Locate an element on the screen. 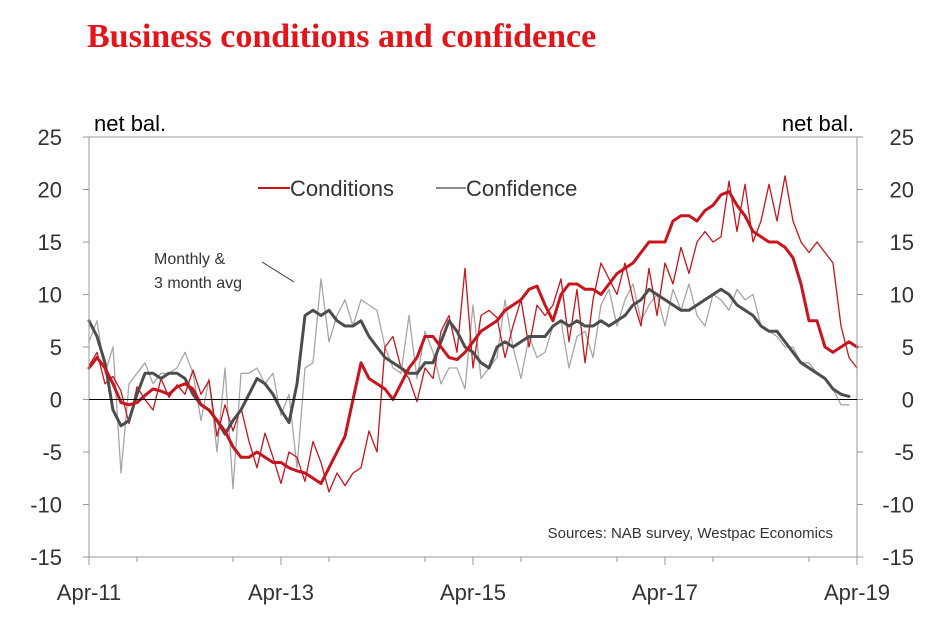  y-tick-label-left: 25 is located at coordinates (50, 137).